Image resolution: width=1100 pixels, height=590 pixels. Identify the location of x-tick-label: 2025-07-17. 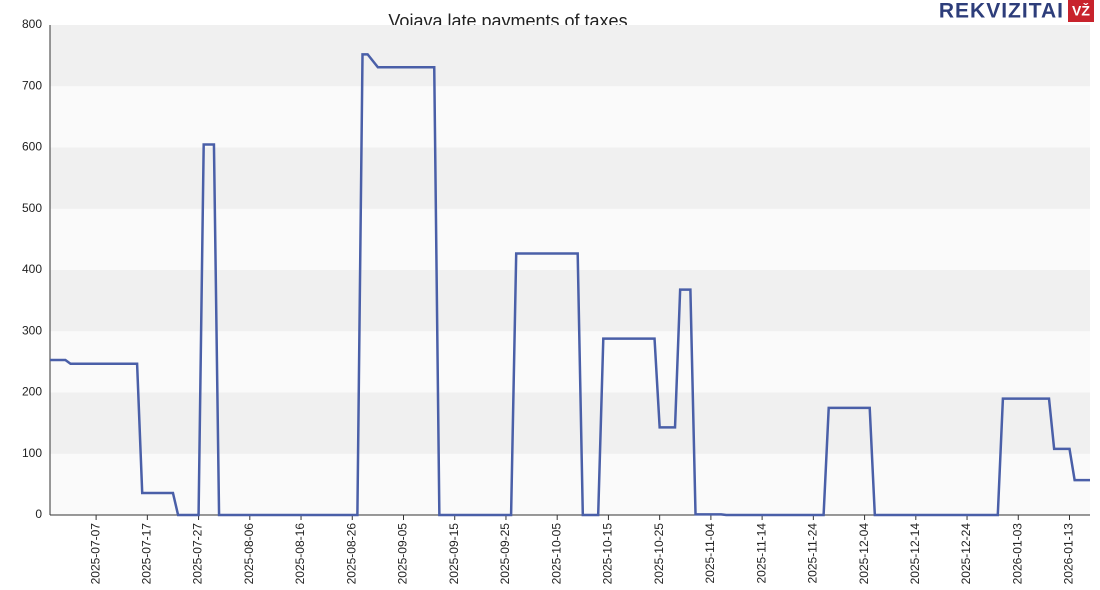
(147, 554).